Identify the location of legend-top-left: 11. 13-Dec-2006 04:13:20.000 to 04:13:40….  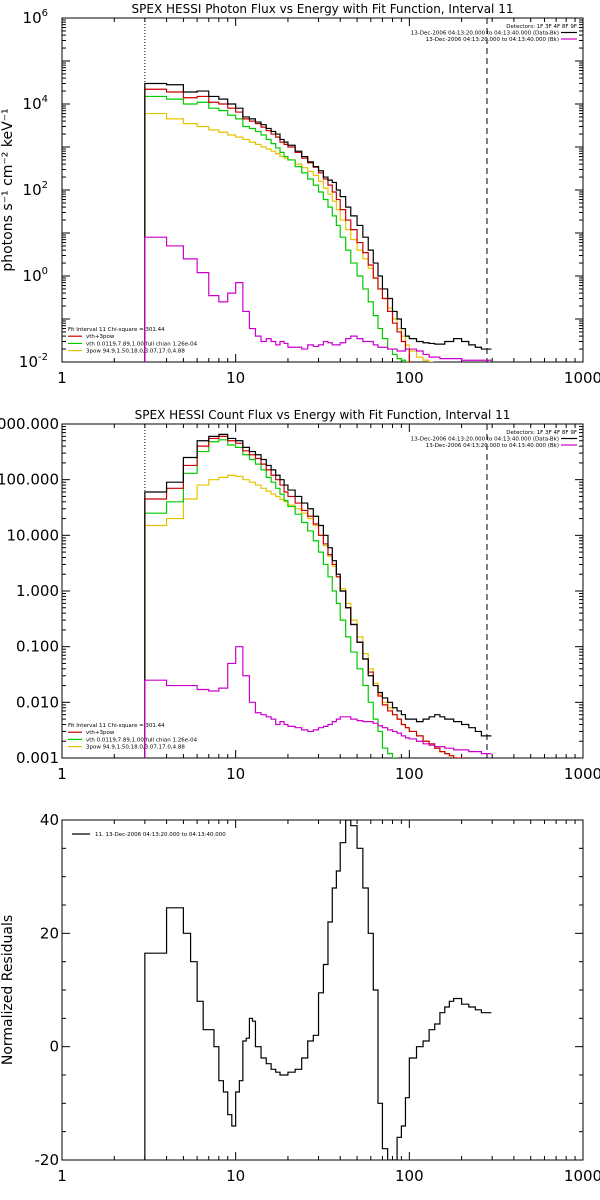
(149, 835).